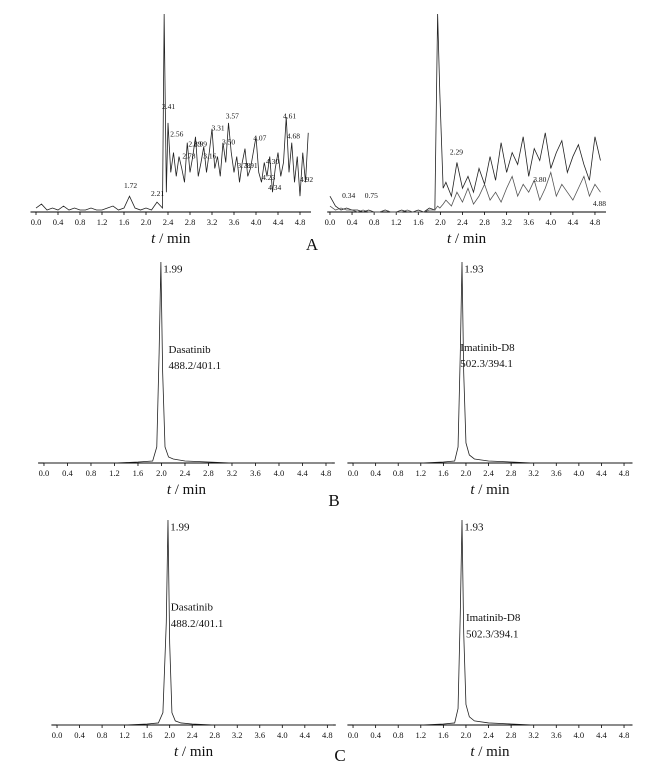  I want to click on annotation: 4.61, so click(289, 116).